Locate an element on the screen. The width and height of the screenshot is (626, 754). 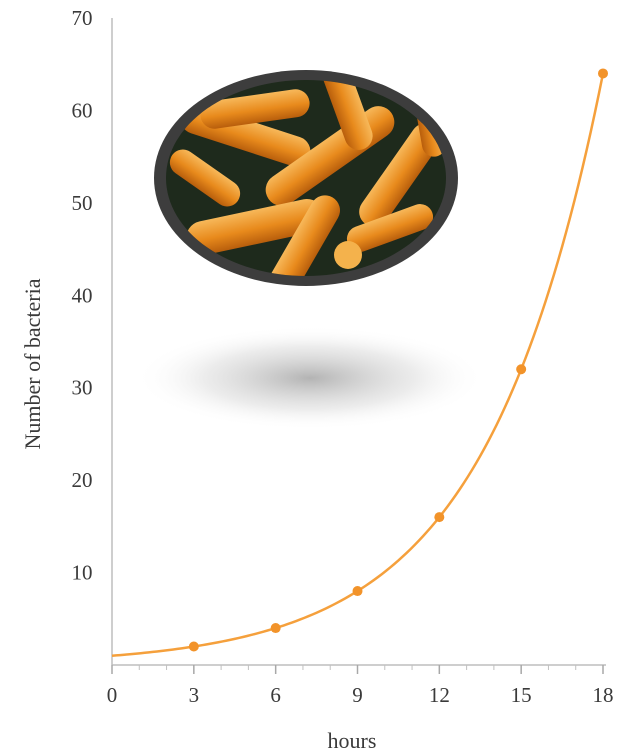
y-tick-label: 40 is located at coordinates (82, 295).